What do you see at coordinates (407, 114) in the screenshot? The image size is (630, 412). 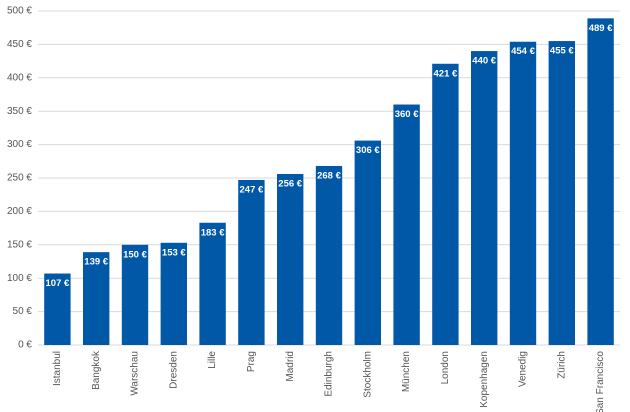 I see `data-label: 360 €` at bounding box center [407, 114].